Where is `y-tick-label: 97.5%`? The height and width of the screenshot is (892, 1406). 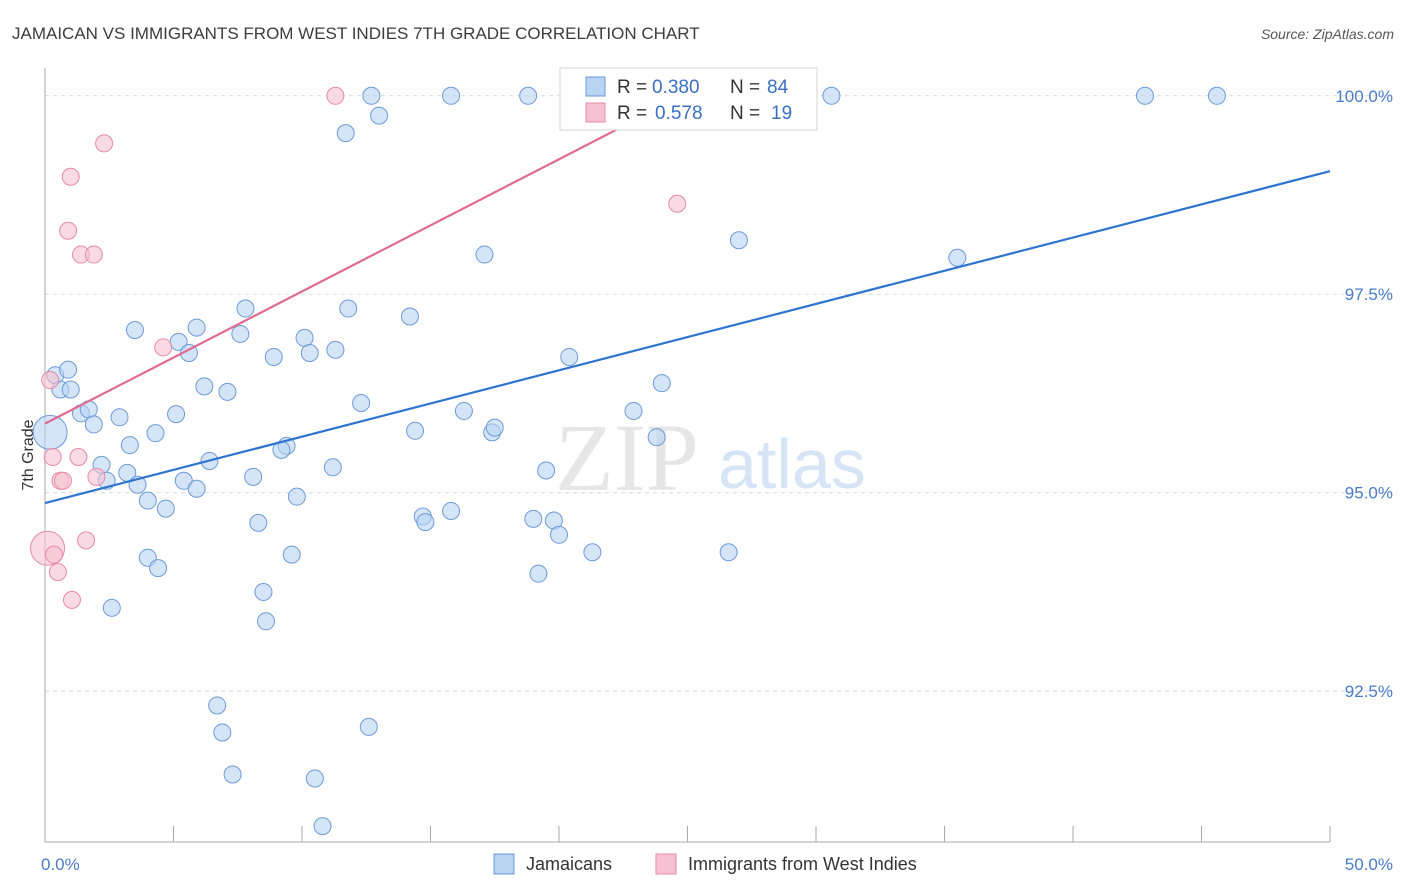
y-tick-label: 97.5% is located at coordinates (1369, 294).